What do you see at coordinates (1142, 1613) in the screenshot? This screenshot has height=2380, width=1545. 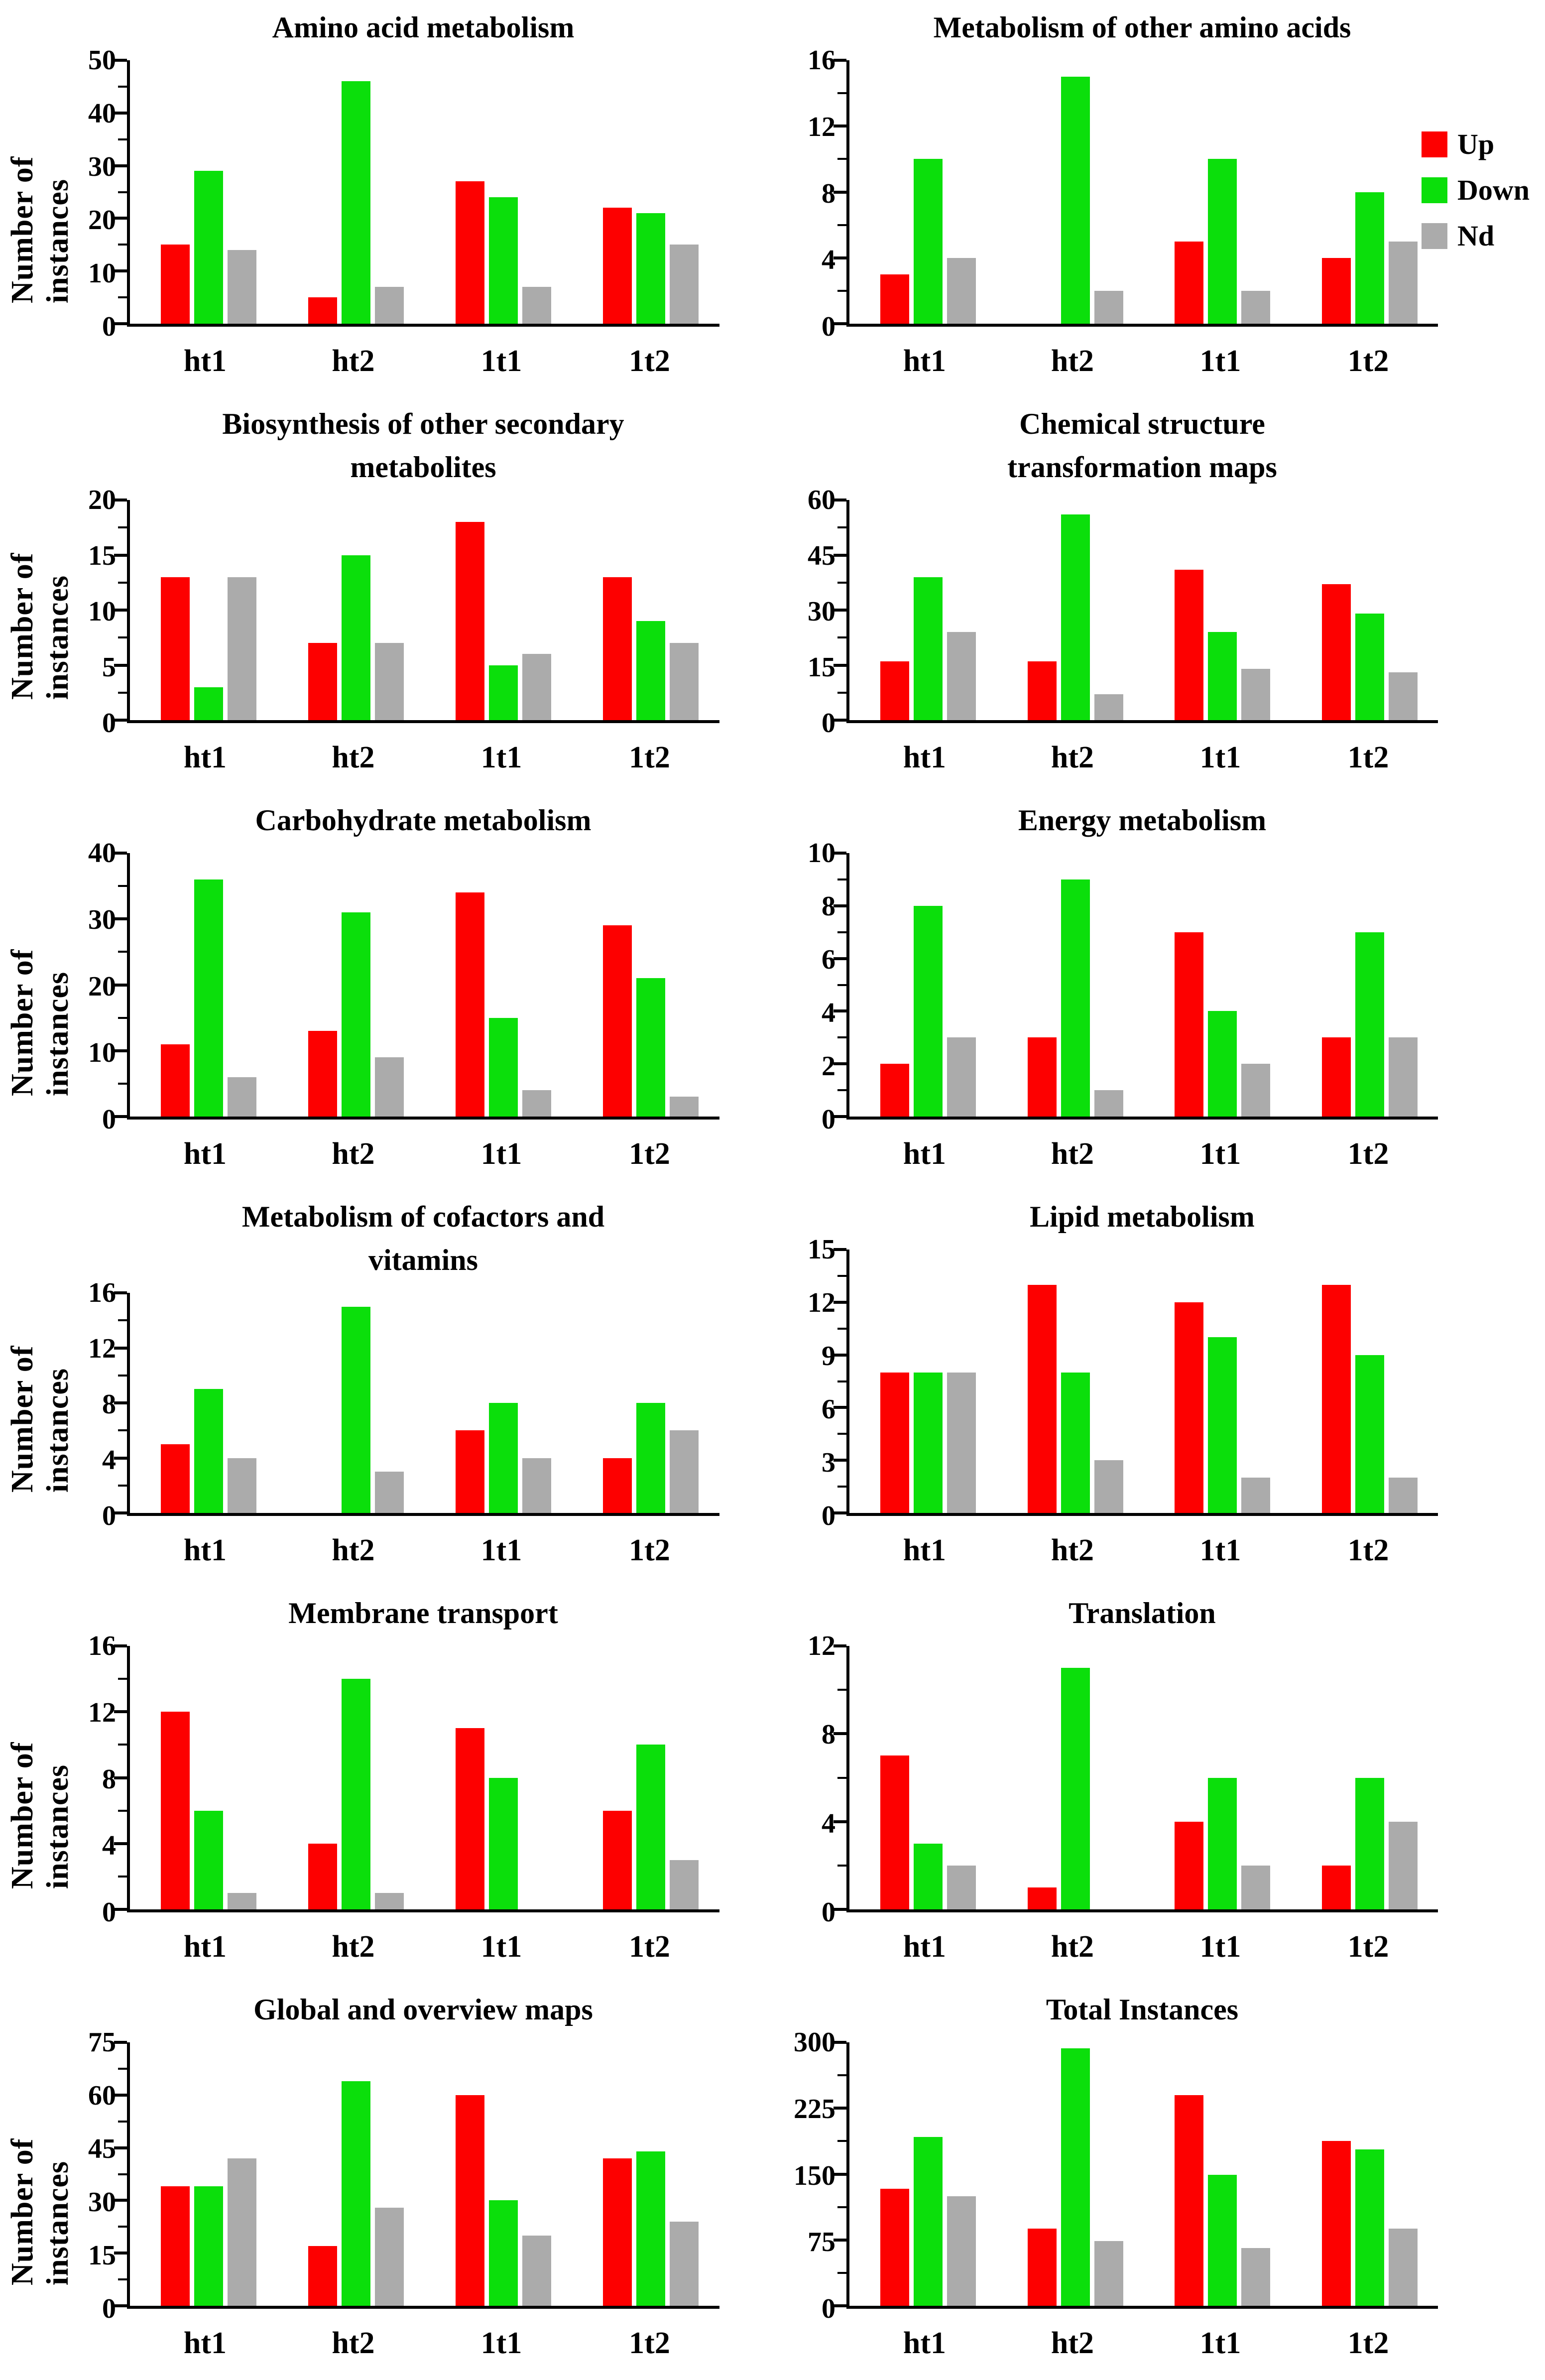 I see `chart-title: Translation` at bounding box center [1142, 1613].